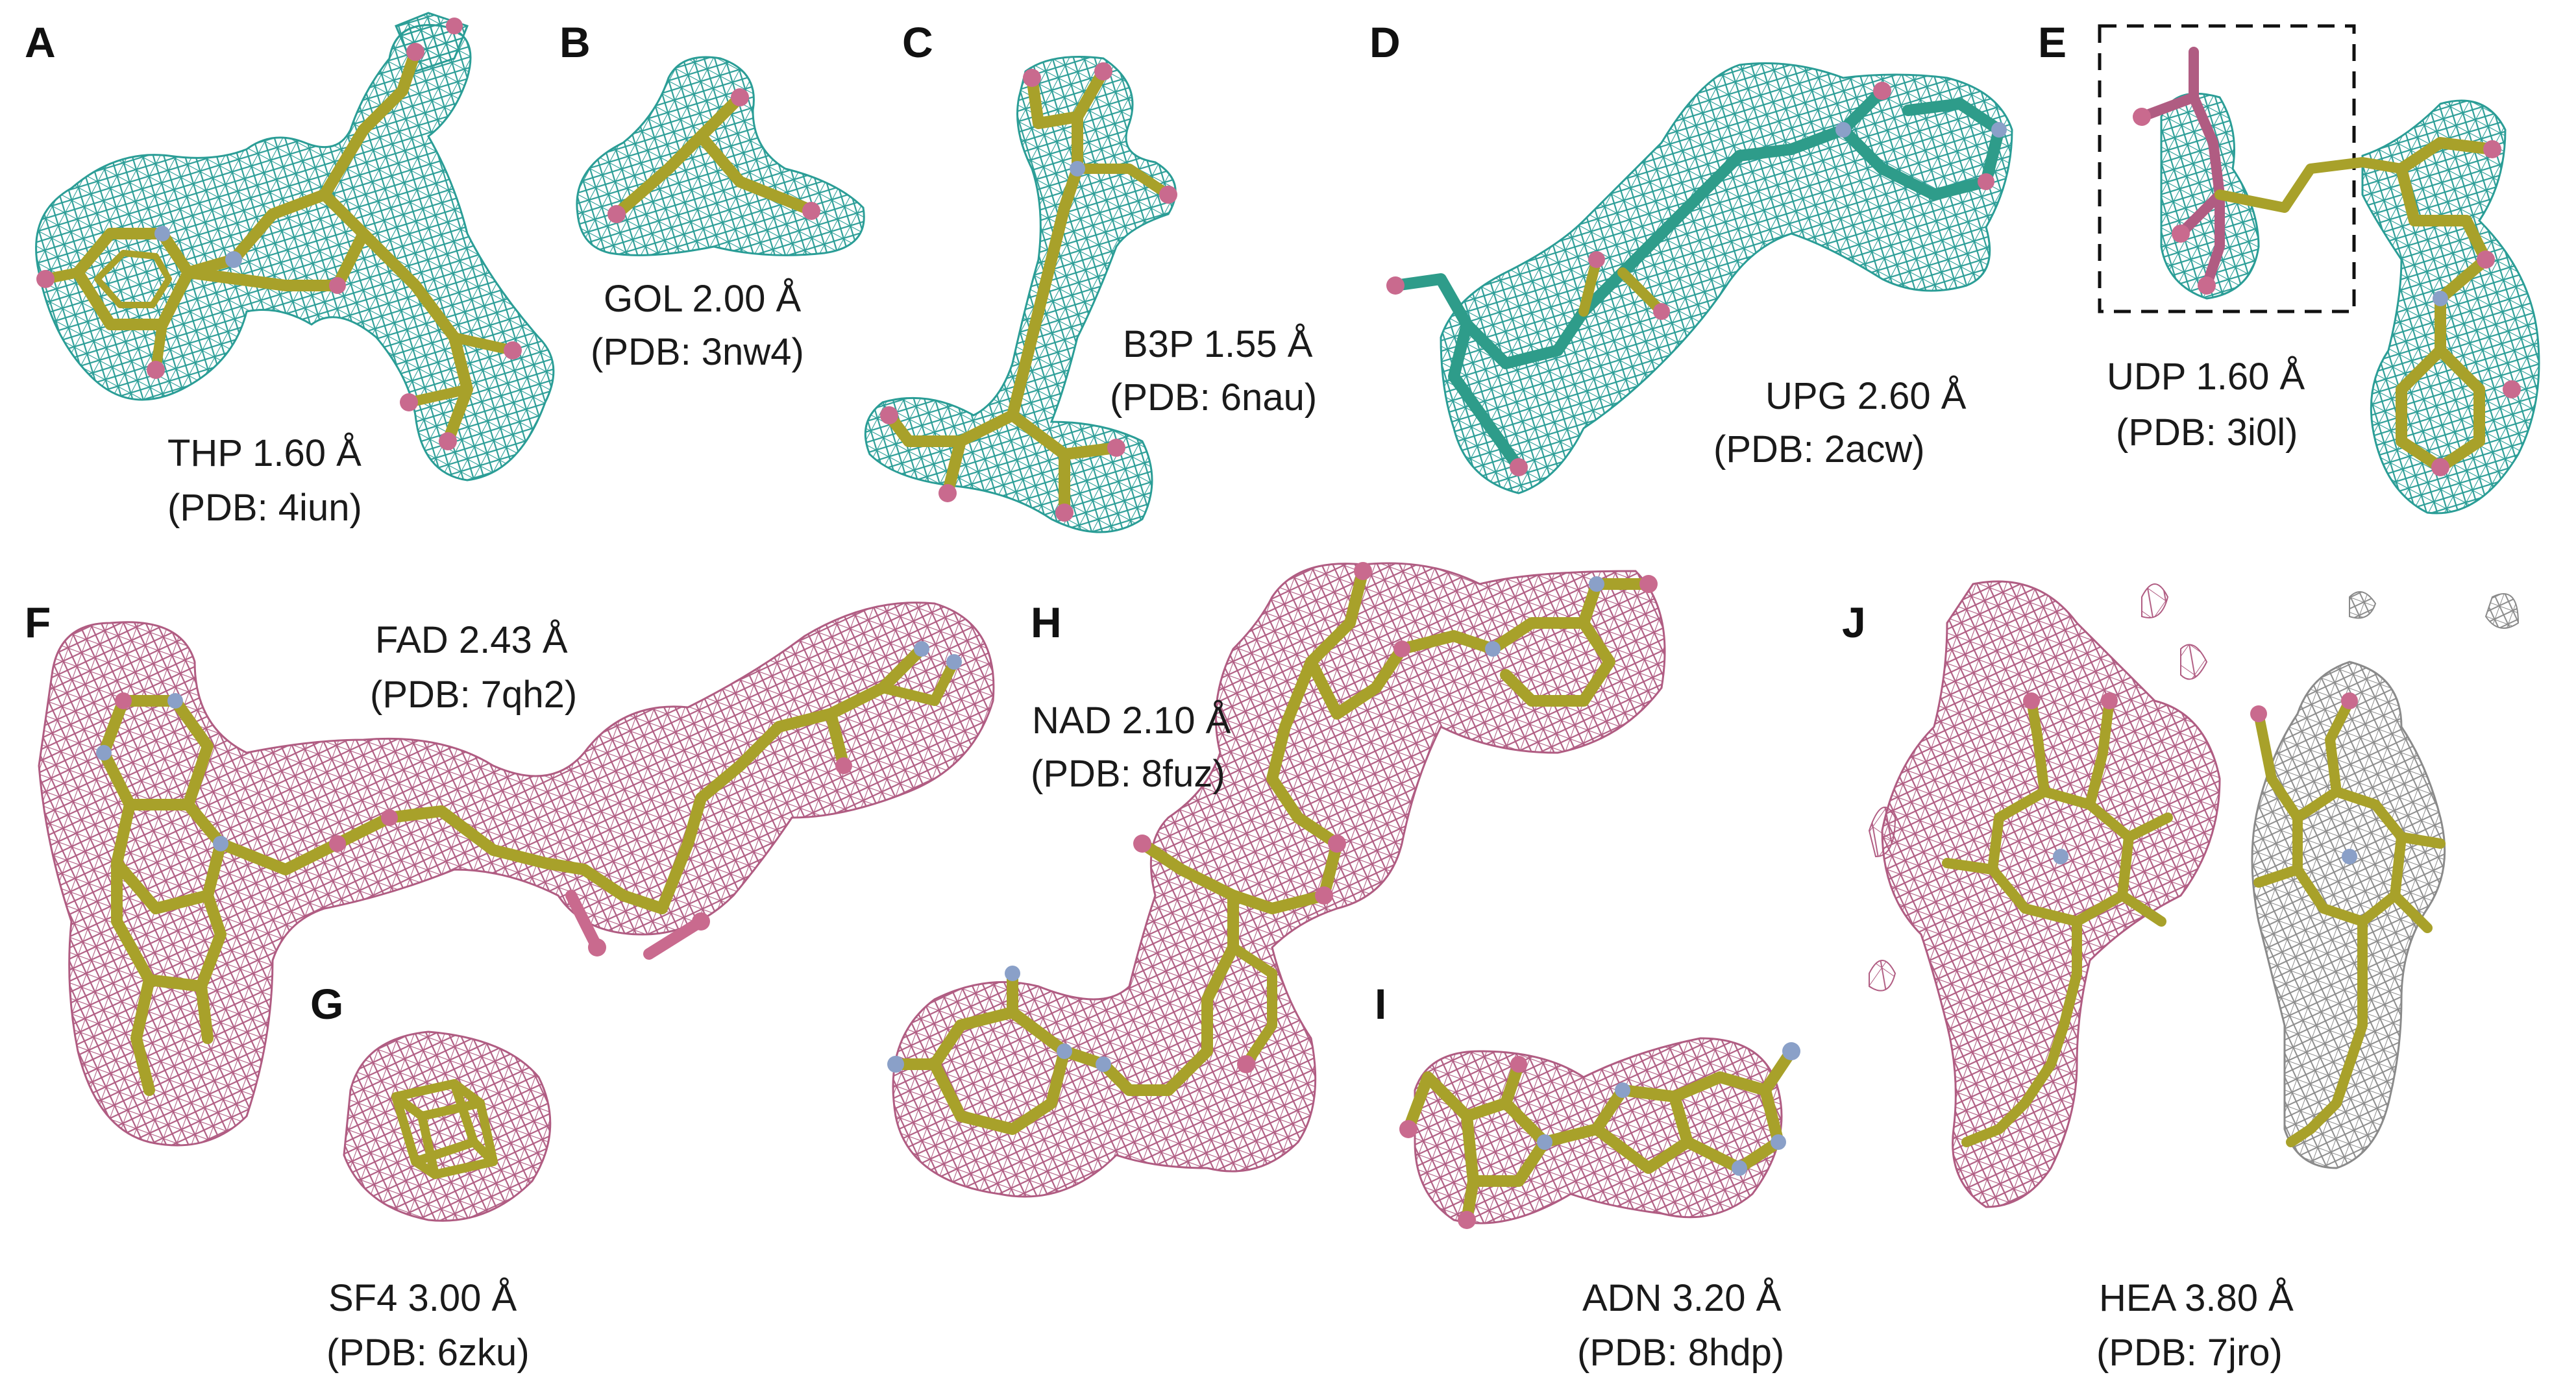 This screenshot has width=2576, height=1377. I want to click on panel-b: B GOL 2.00 Å (PDB: 3nw4), so click(712, 195).